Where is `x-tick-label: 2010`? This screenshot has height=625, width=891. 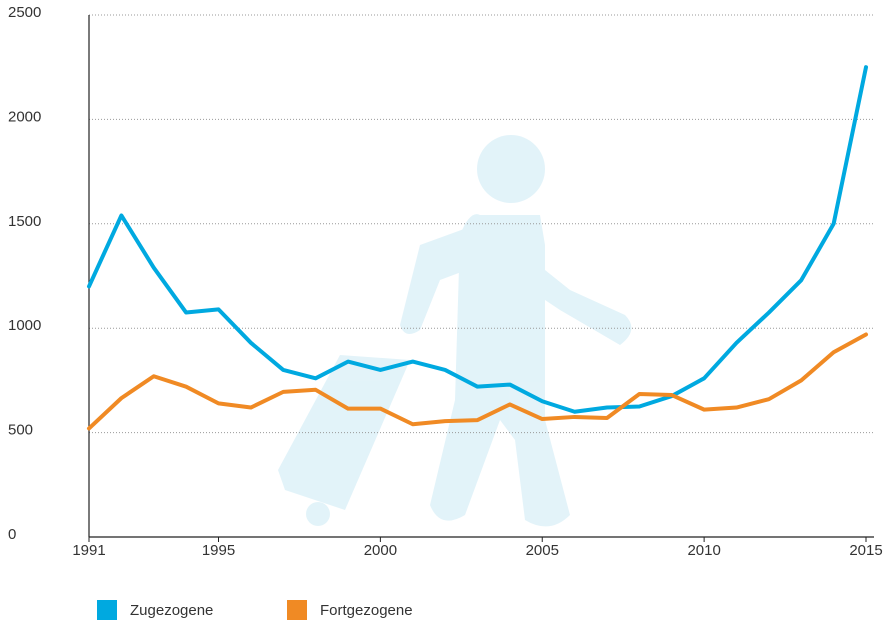
x-tick-label: 2010 is located at coordinates (703, 550).